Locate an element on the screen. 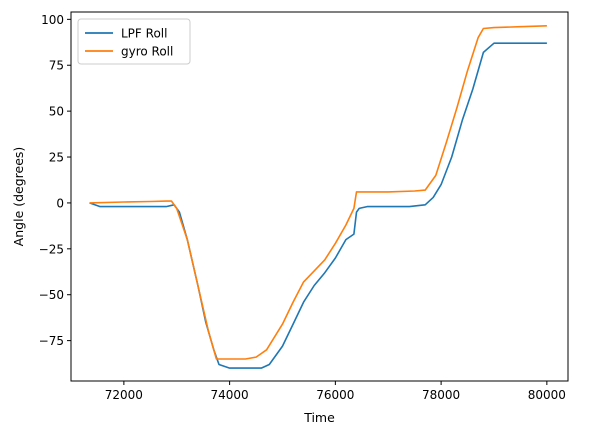 The height and width of the screenshot is (434, 604). y-tick-label: −75 is located at coordinates (51, 341).